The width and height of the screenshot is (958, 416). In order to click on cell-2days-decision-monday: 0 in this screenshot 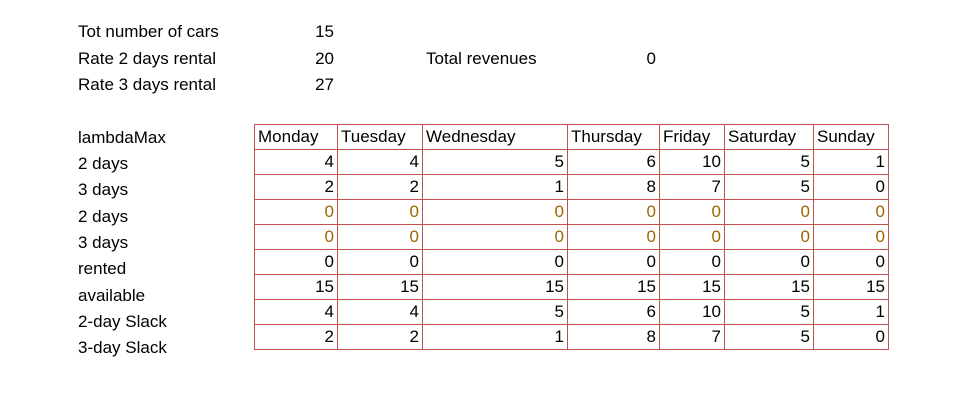, I will do `click(296, 212)`.